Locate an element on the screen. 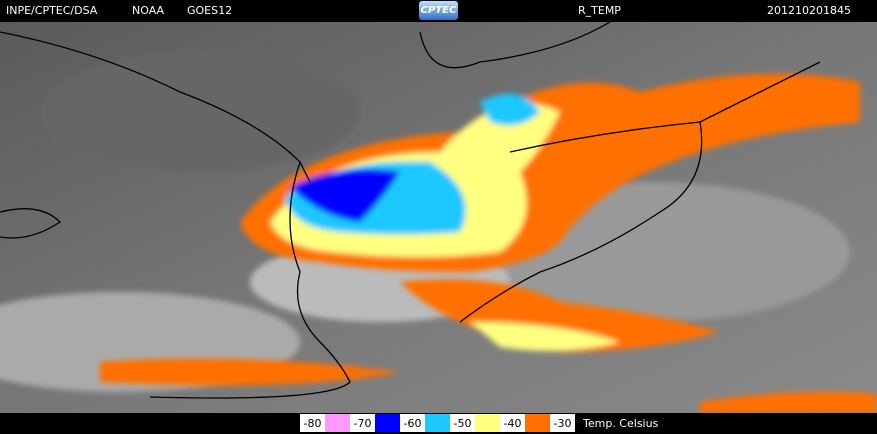 The height and width of the screenshot is (434, 877). legend-label: -40 is located at coordinates (513, 423).